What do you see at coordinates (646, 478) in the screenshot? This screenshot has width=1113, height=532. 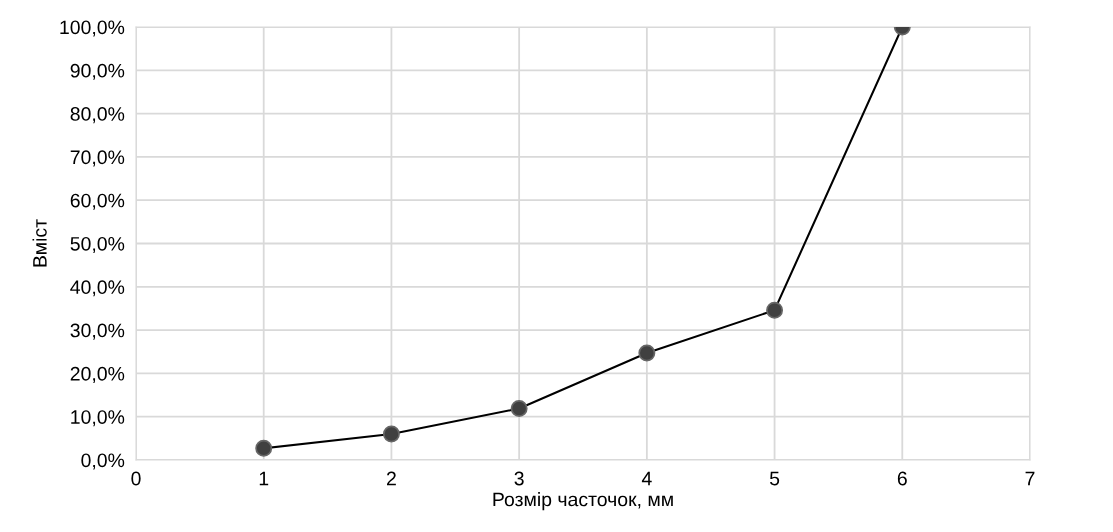 I see `x-tick-label: 4` at bounding box center [646, 478].